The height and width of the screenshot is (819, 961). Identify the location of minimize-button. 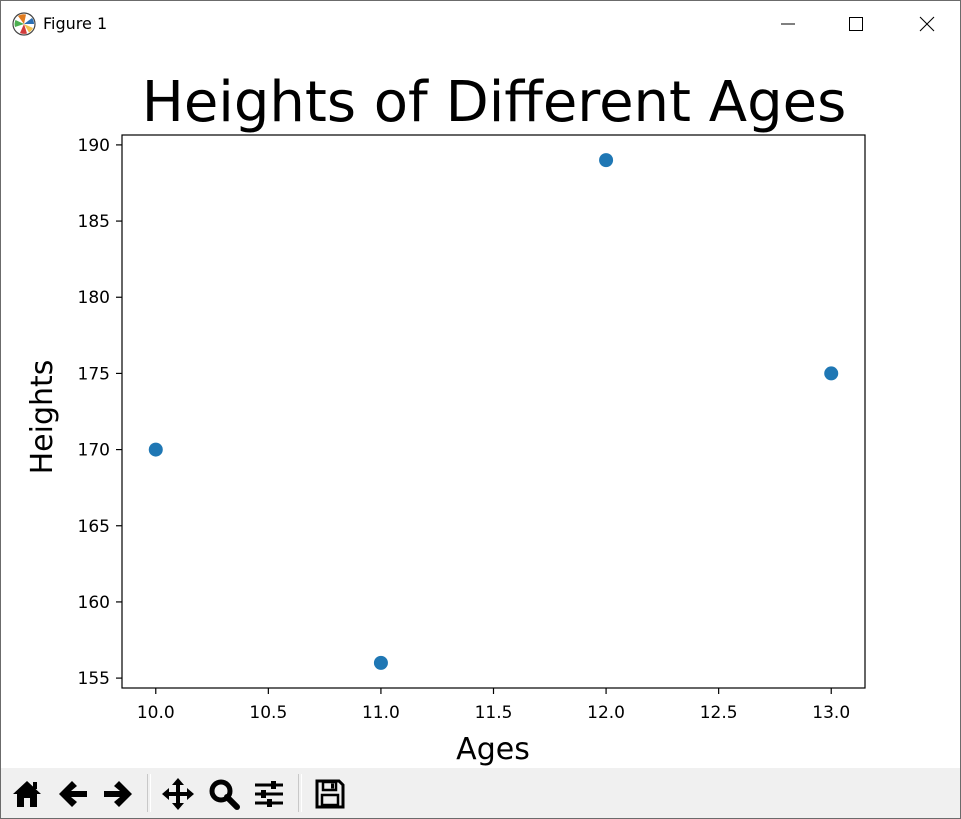
(788, 24).